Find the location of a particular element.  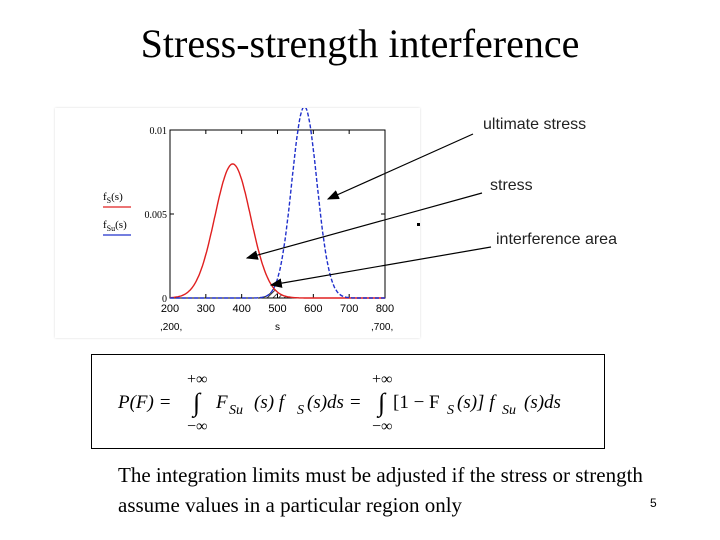

legend-label-1: fSu(s) is located at coordinates (115, 226).